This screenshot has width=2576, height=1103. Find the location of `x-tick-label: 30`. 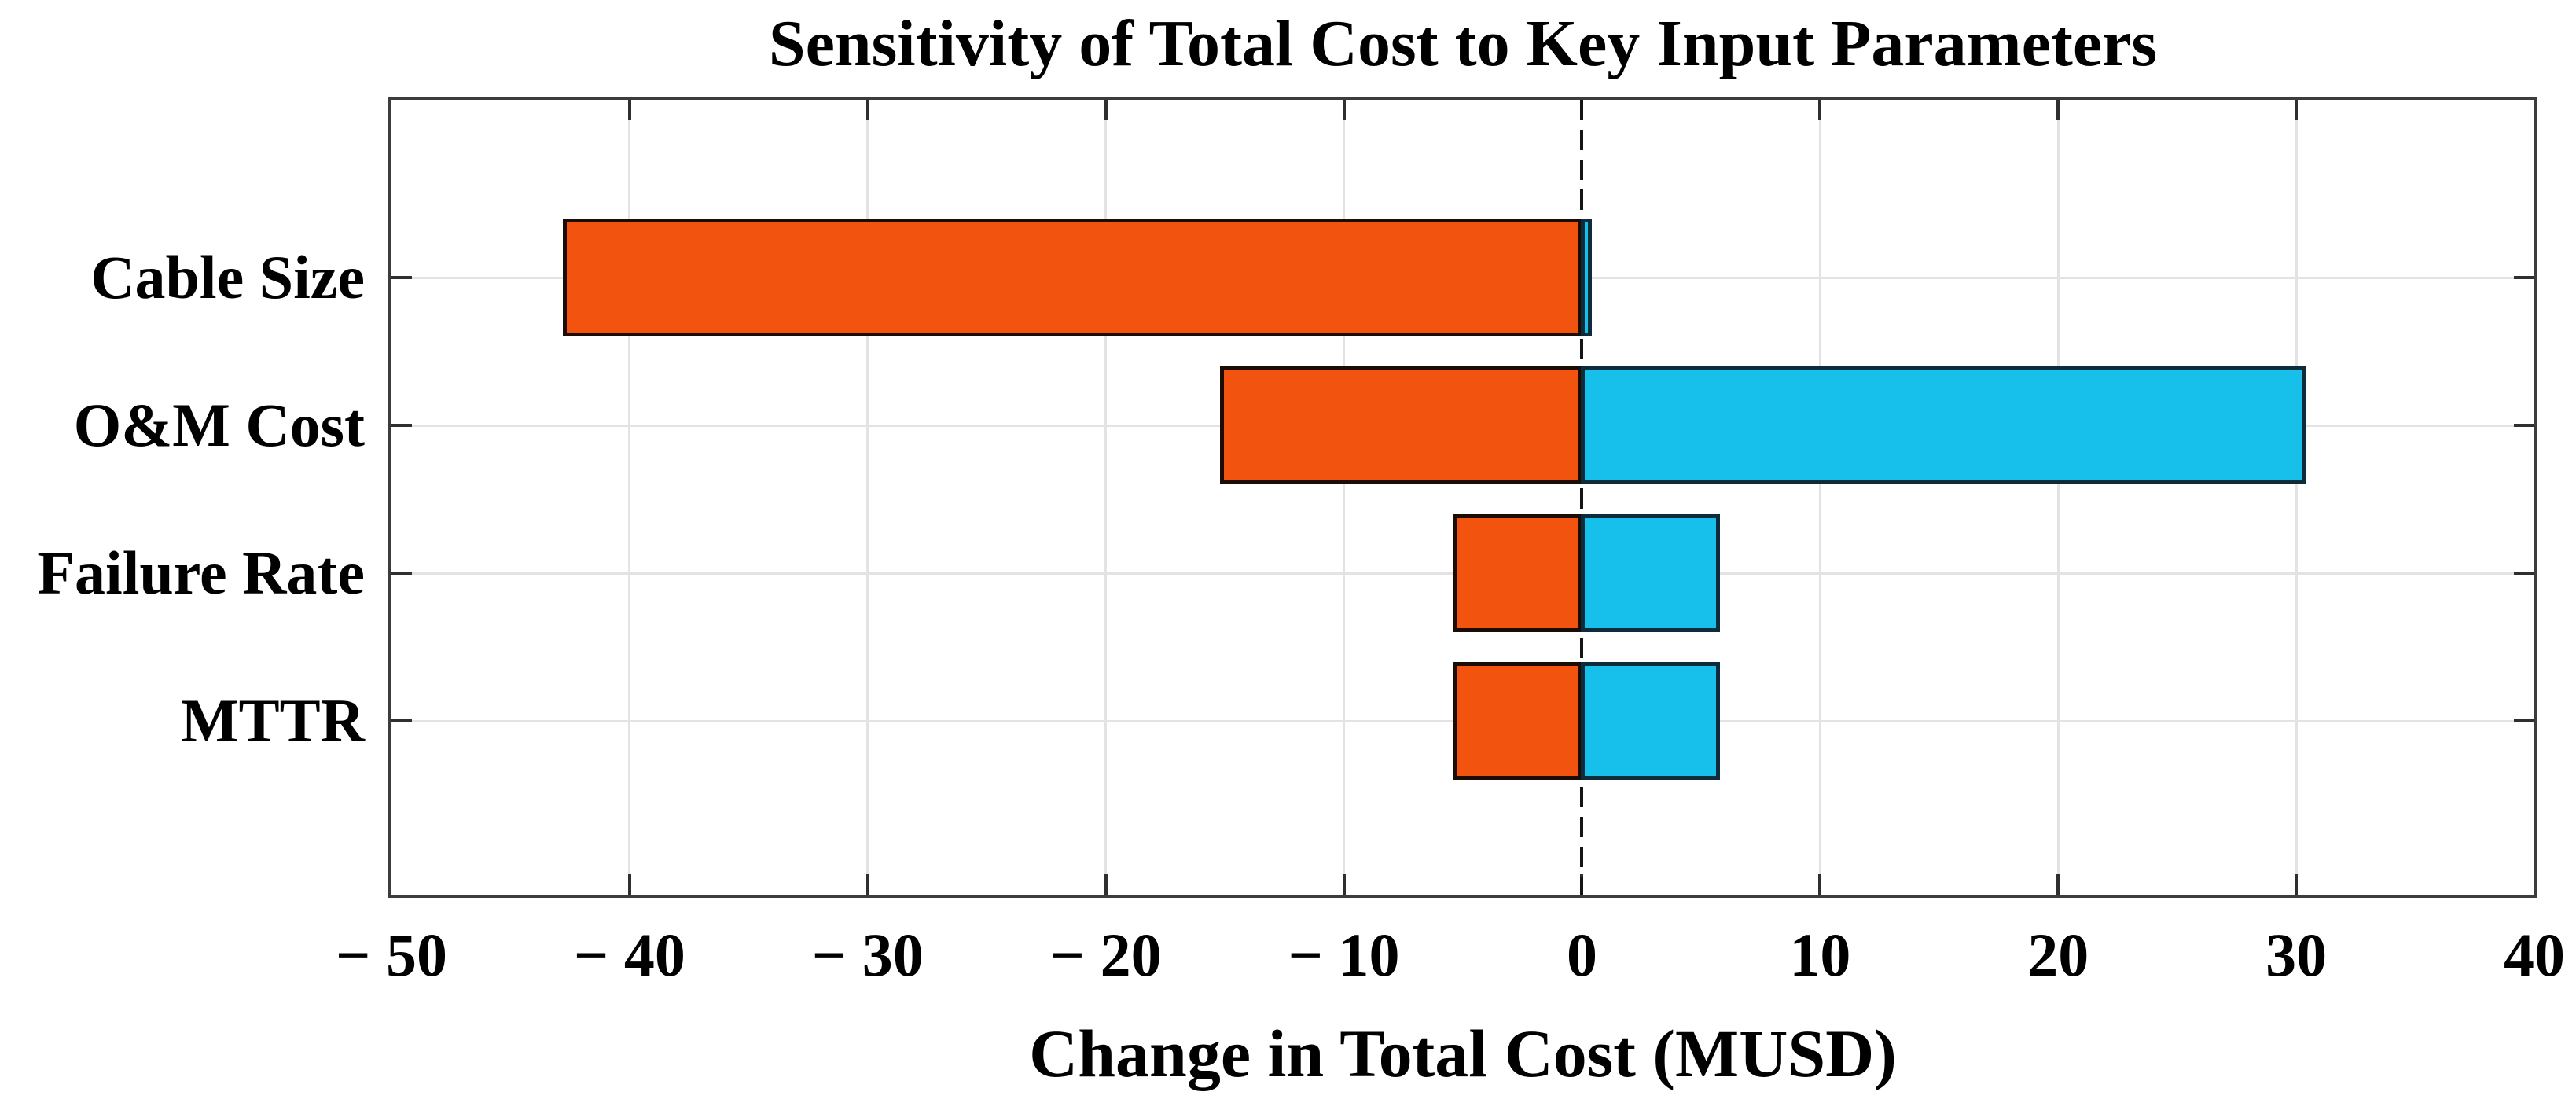

x-tick-label: 30 is located at coordinates (2296, 955).